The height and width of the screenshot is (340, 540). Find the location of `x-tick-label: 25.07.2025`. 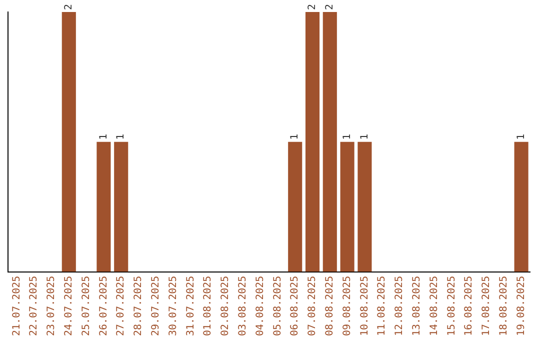

x-tick-label: 25.07.2025 is located at coordinates (86, 306).